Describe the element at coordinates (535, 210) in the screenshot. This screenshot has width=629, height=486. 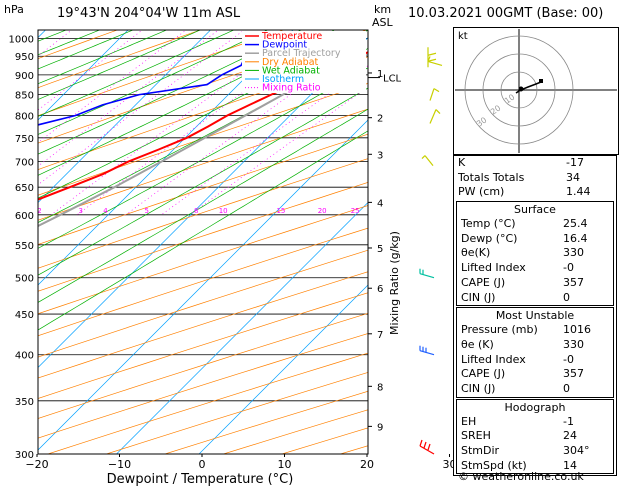
I see `surface-title: Surface` at that location.